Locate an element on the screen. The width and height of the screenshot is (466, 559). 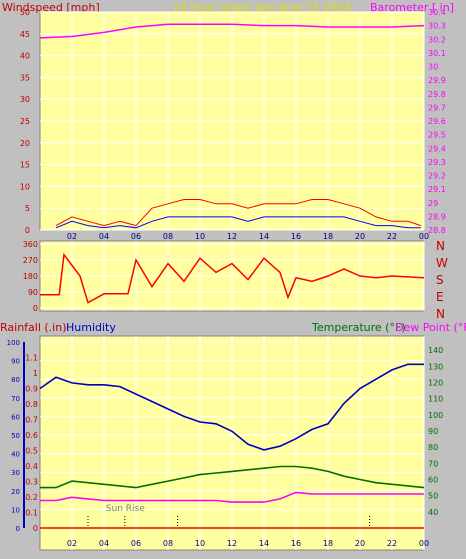
temp-xtick-00: 00 is located at coordinates (424, 543).